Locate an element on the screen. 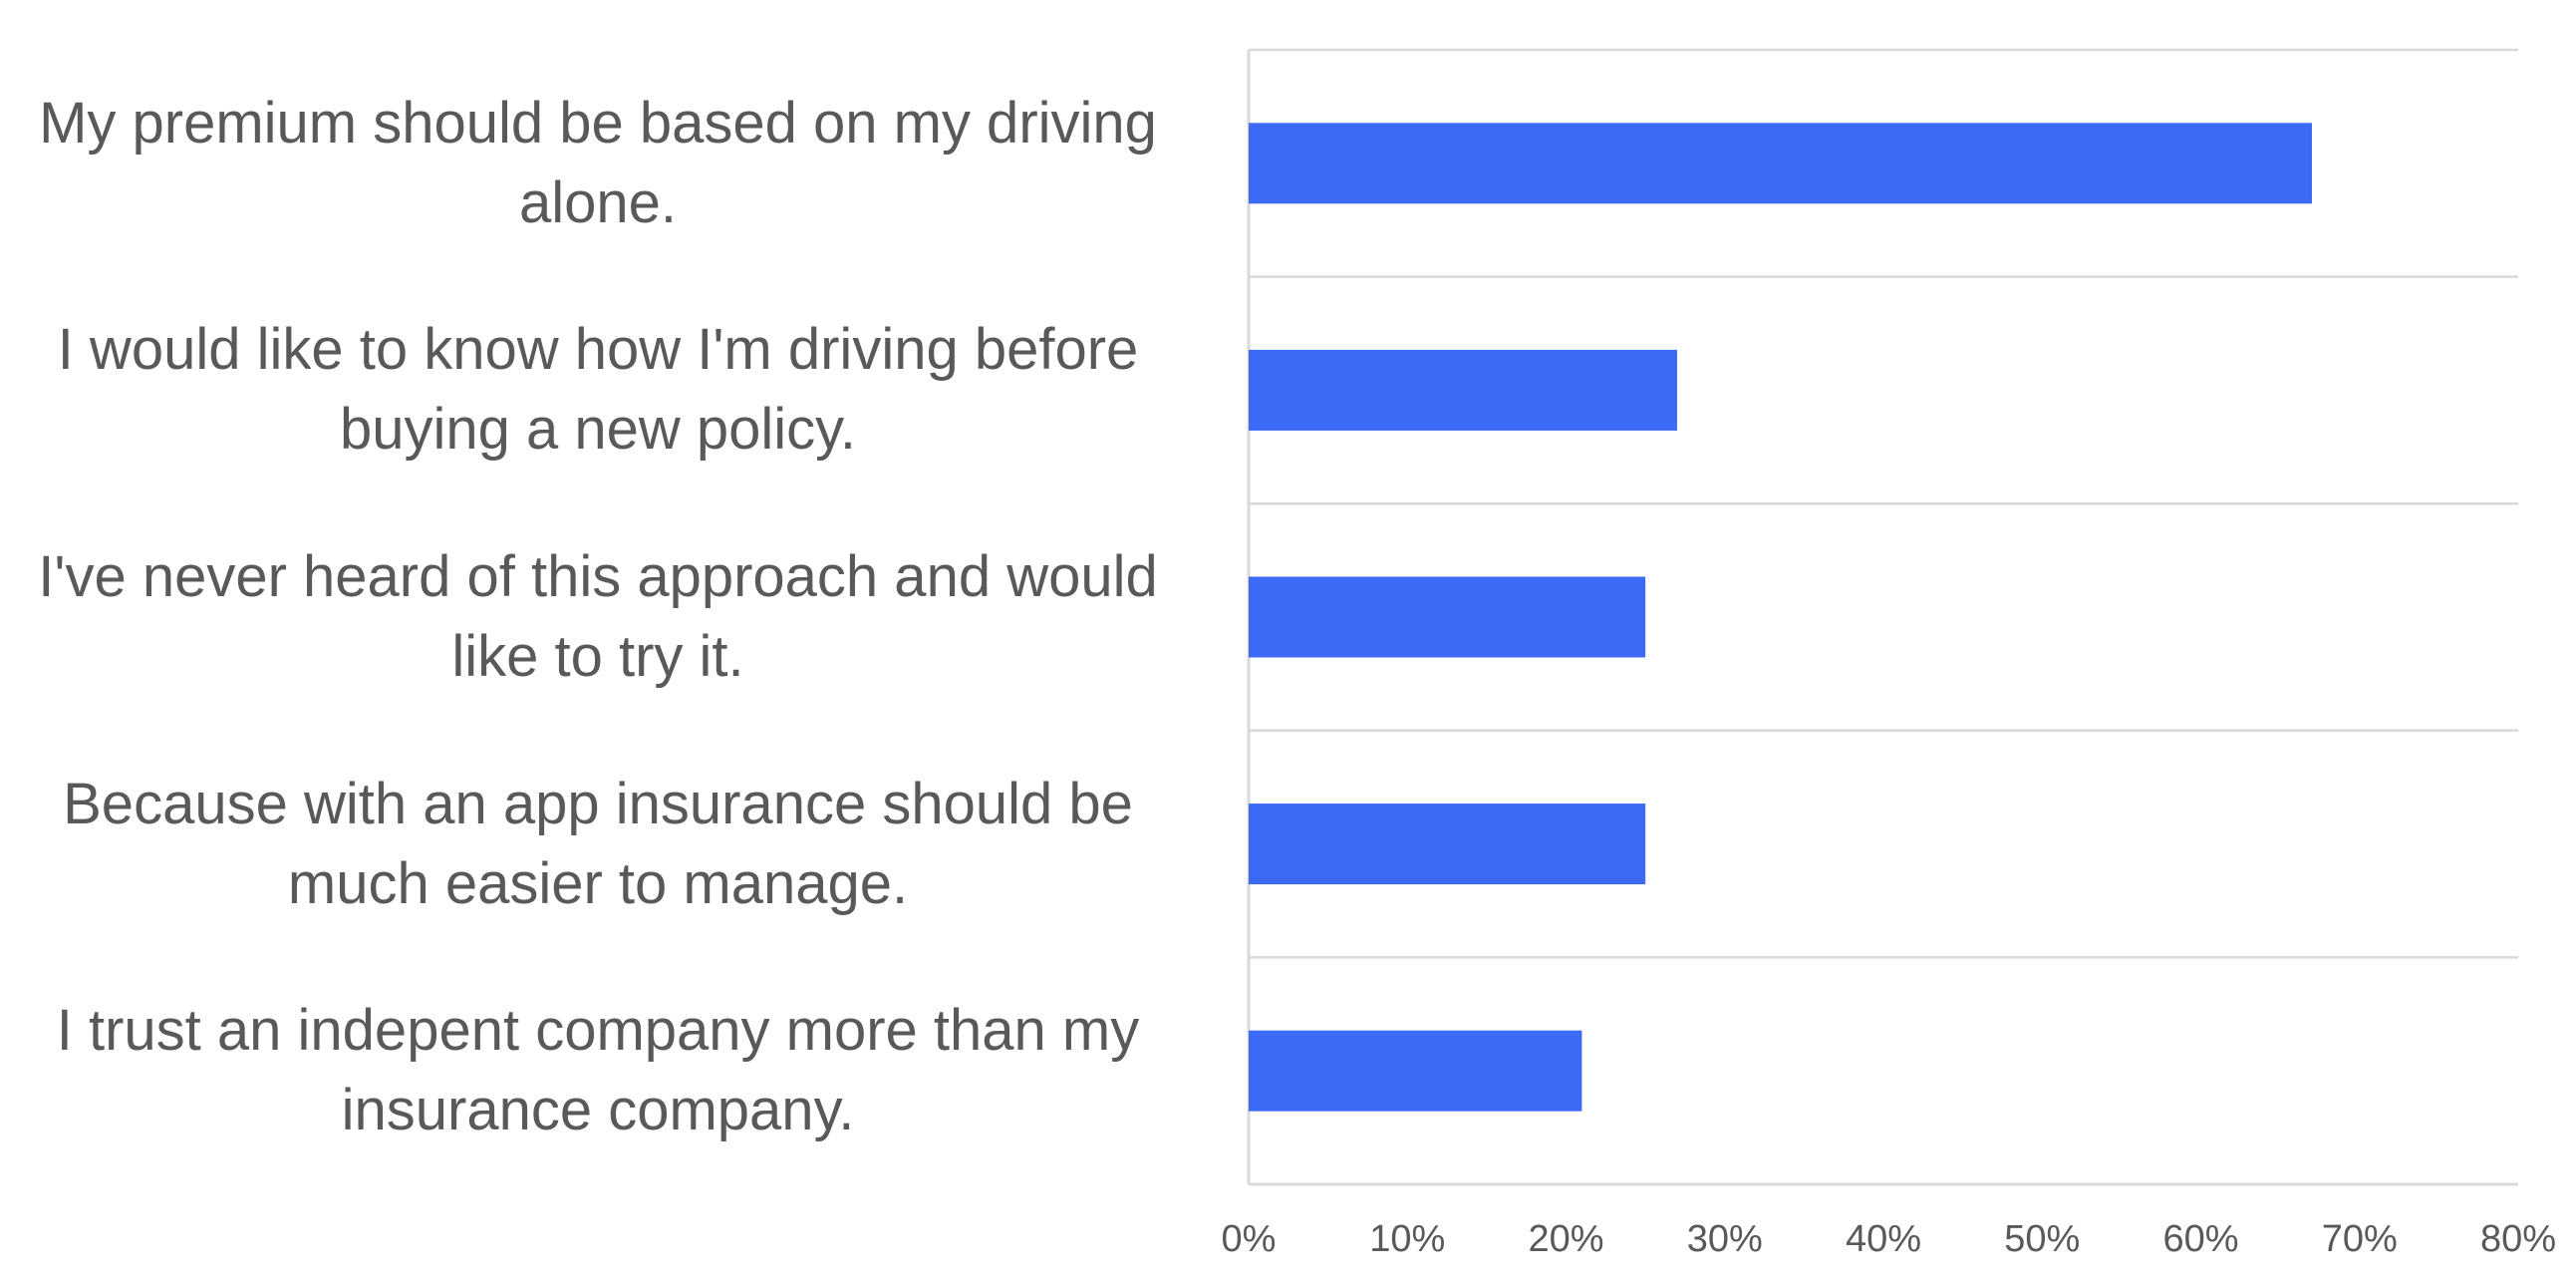 The image size is (2576, 1284). x-tick-label: 40% is located at coordinates (1883, 1239).